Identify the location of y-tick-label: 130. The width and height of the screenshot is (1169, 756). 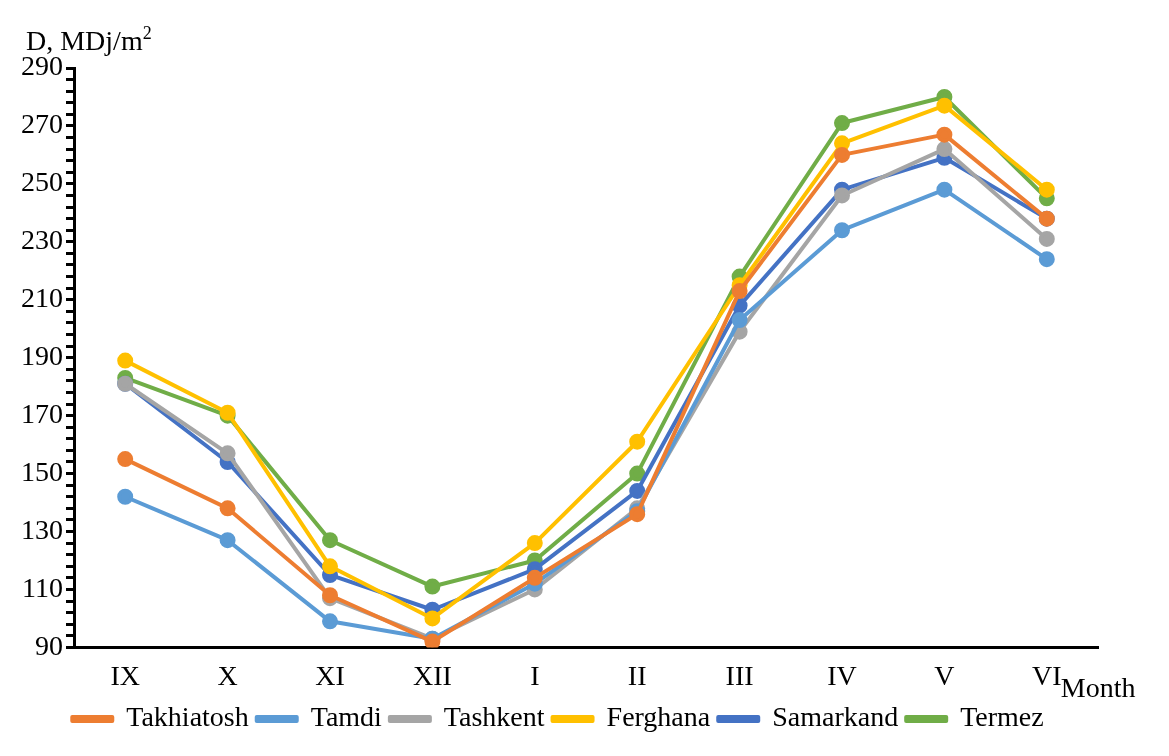
(42, 529).